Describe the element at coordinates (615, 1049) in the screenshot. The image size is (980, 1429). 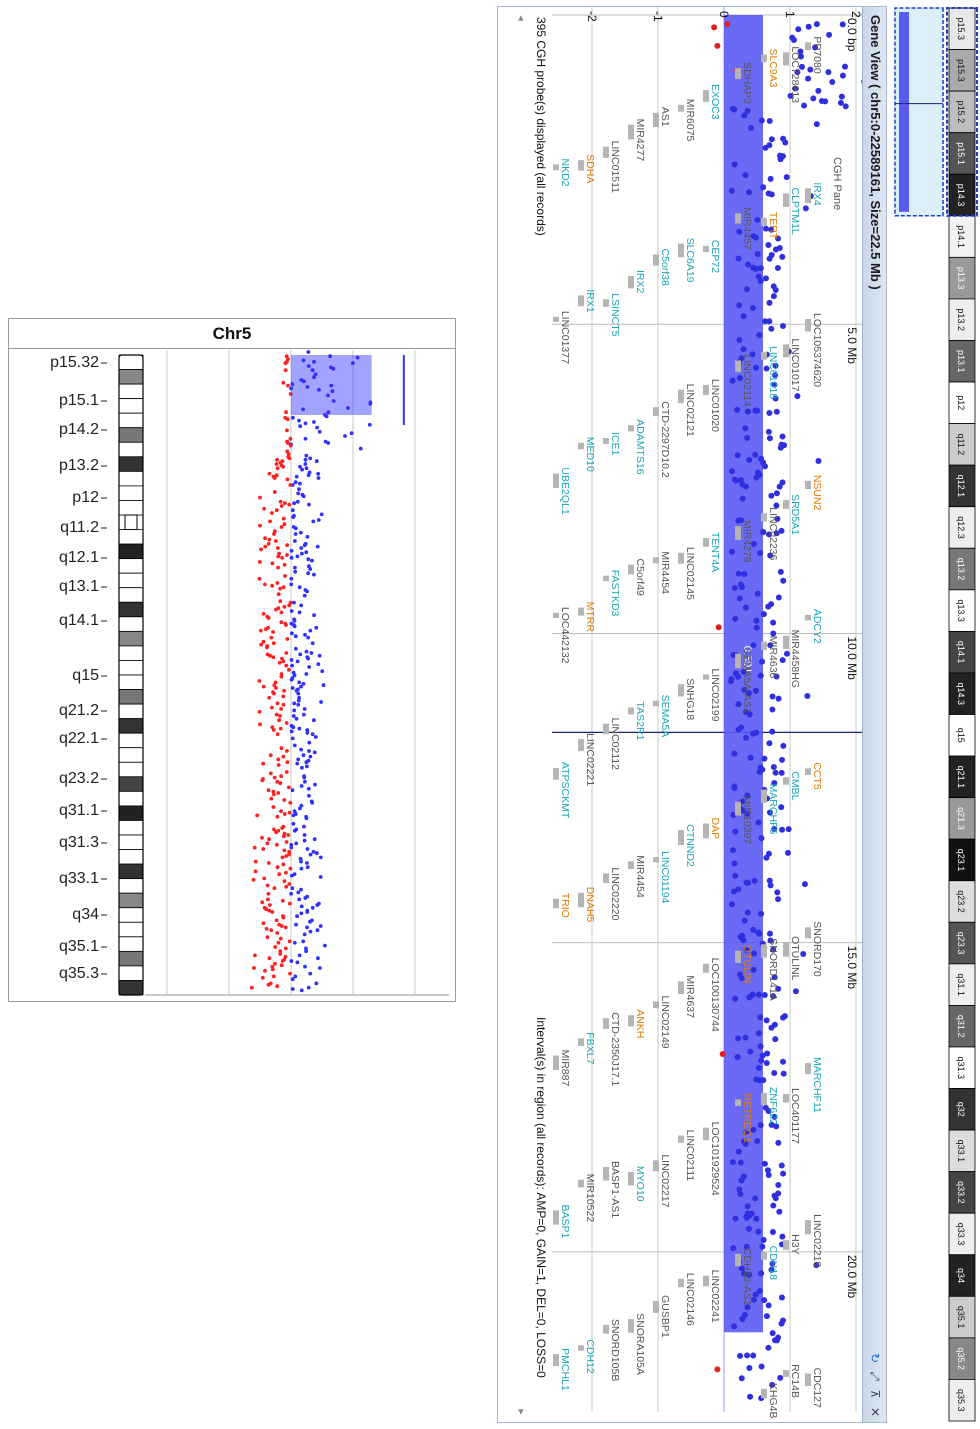
I see `gene-label: CTD-2350J17.1` at that location.